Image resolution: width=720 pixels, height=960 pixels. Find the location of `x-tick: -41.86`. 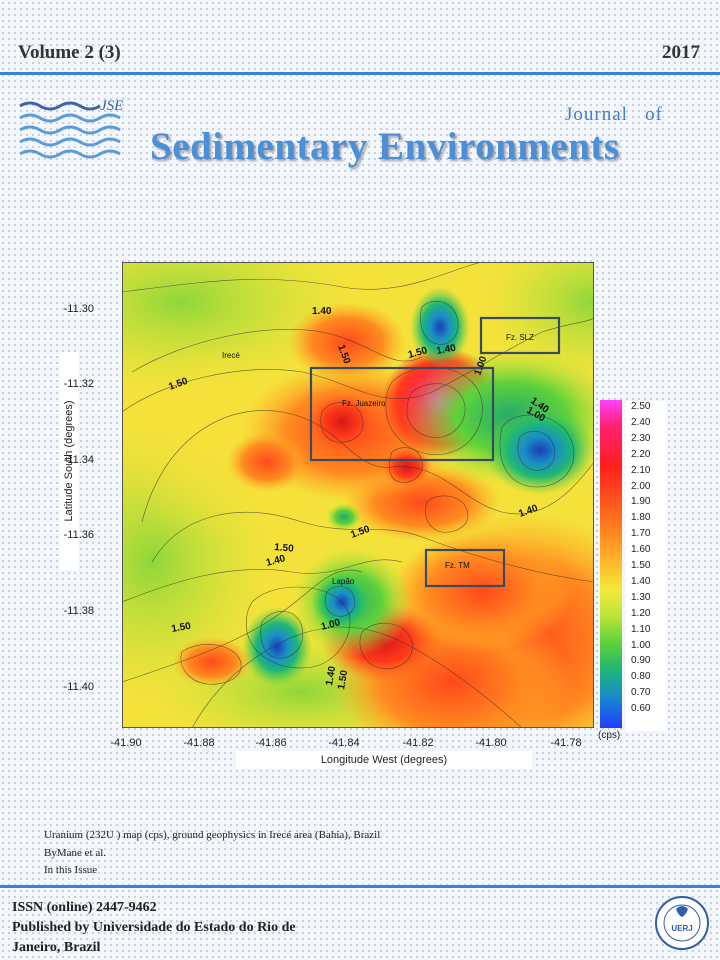

x-tick: -41.86 is located at coordinates (271, 743).